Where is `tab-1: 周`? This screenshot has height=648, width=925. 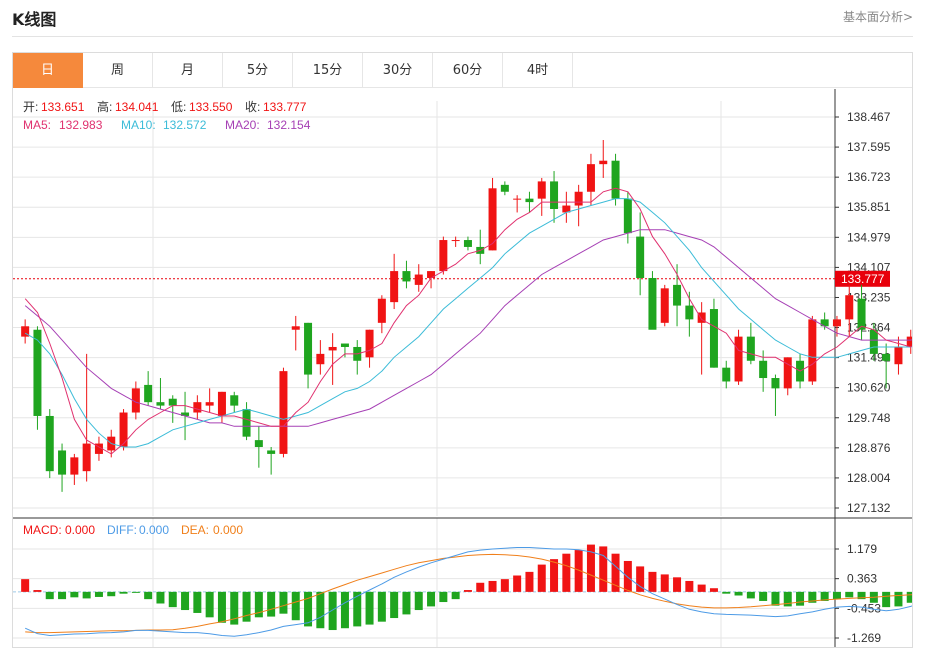 tab-1: 周 is located at coordinates (118, 70).